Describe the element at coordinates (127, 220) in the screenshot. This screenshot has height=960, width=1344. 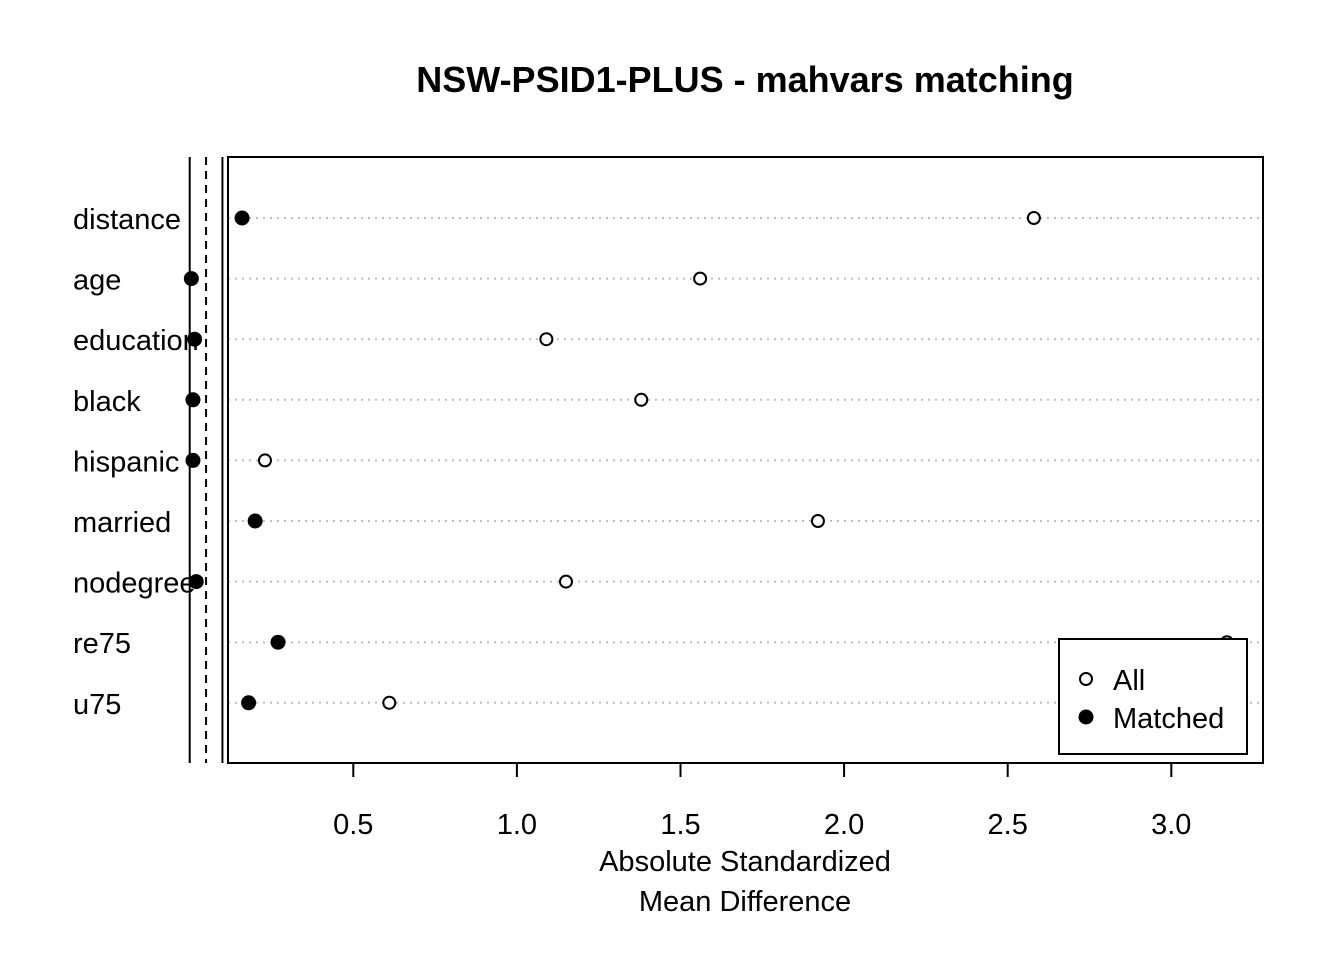
I see `category-label: distance` at that location.